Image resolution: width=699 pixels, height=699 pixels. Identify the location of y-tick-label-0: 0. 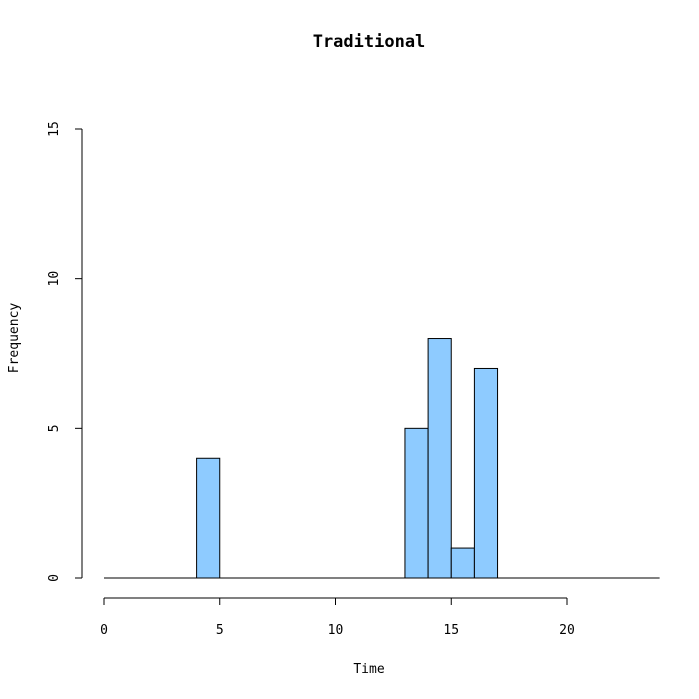
(54, 578).